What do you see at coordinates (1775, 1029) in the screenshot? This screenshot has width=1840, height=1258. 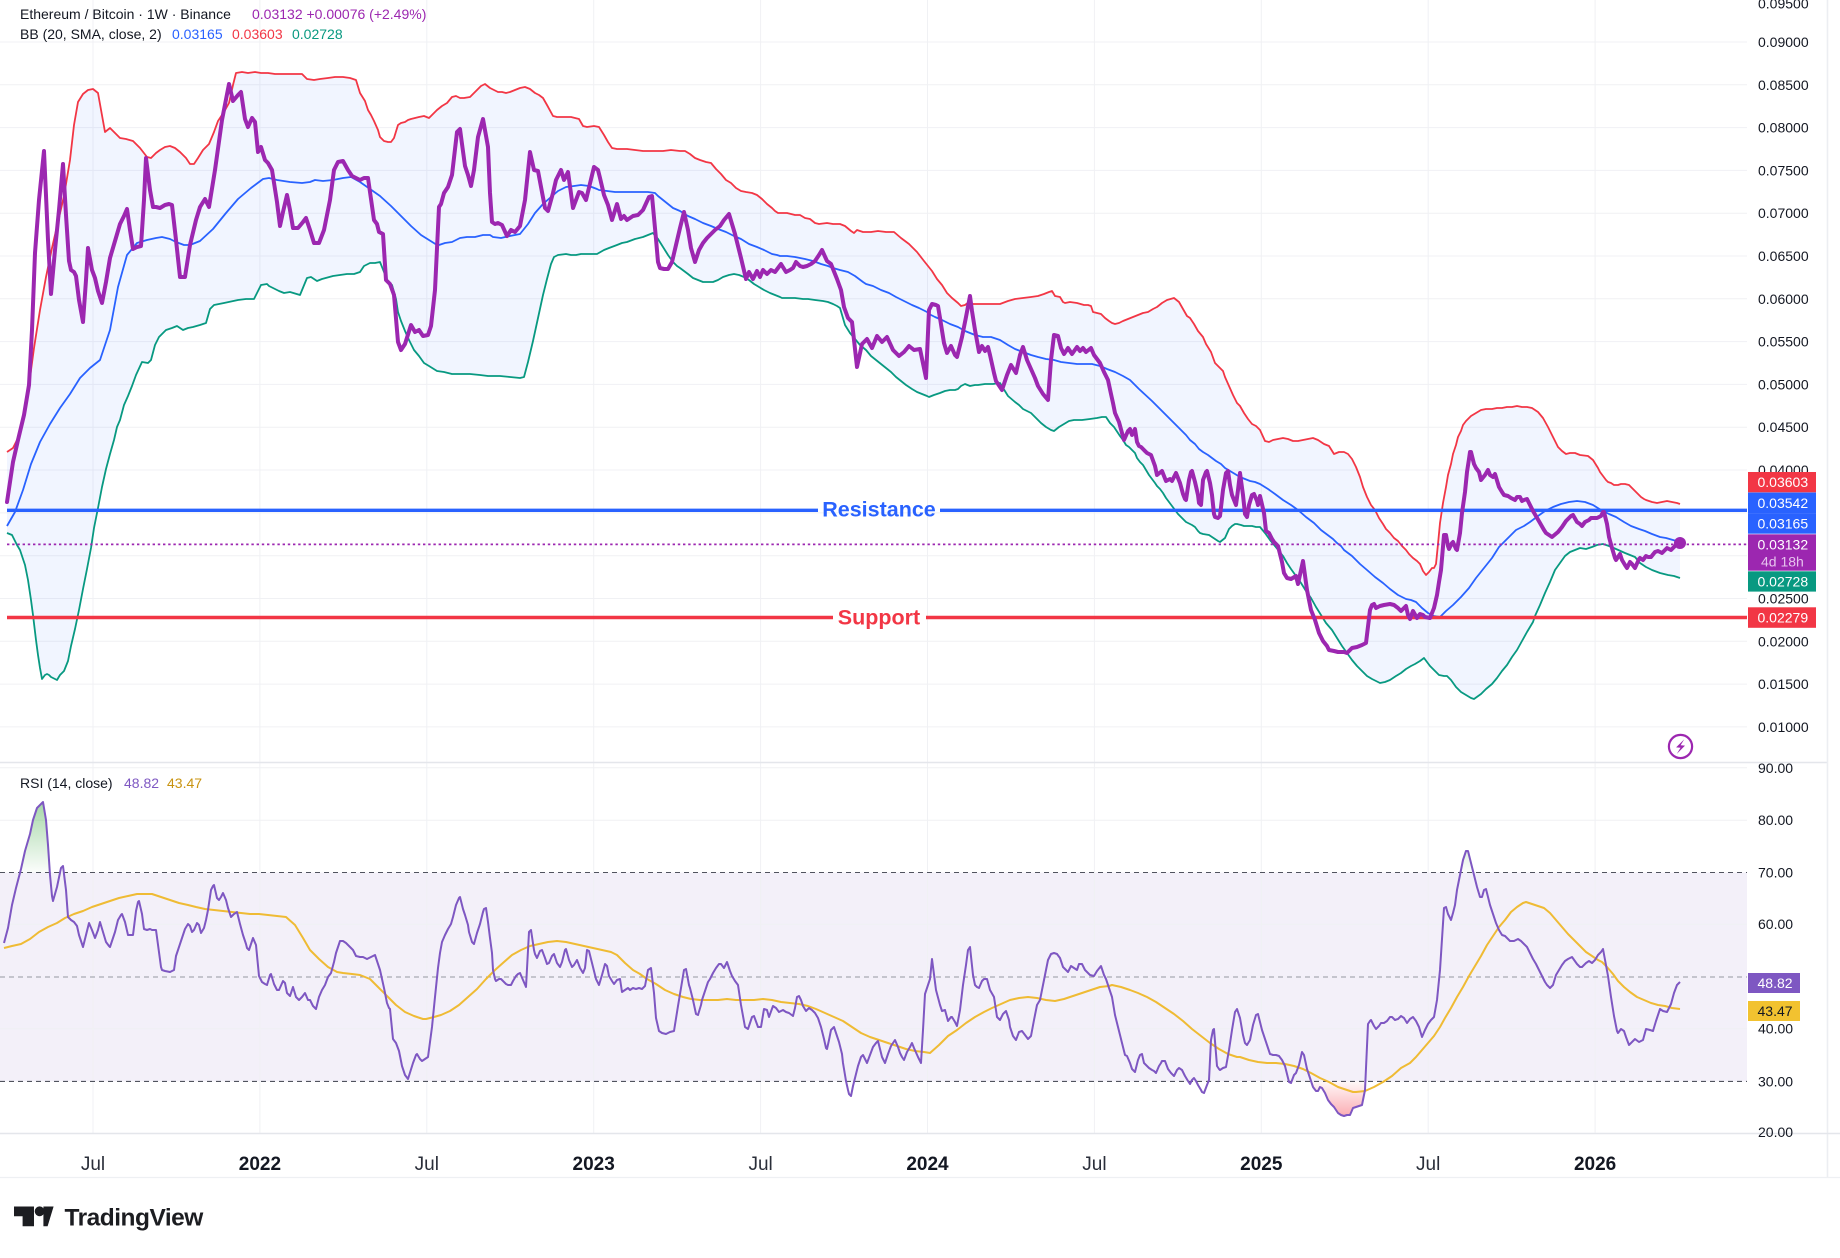 I see `svg-text: 40.00` at bounding box center [1775, 1029].